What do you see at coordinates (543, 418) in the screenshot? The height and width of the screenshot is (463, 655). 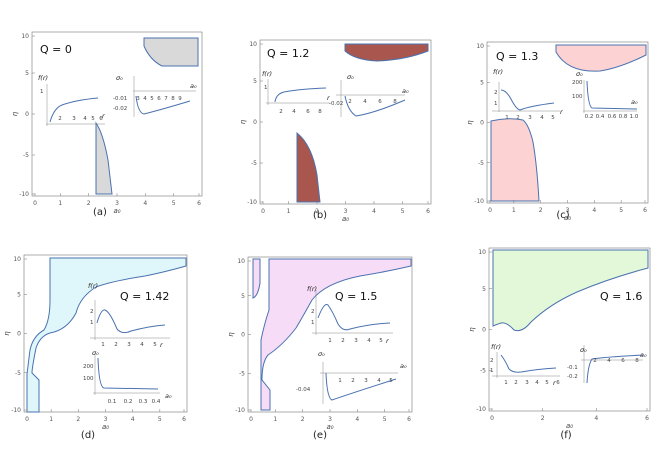 I see `panel-f-xtick-label: 2` at bounding box center [543, 418].